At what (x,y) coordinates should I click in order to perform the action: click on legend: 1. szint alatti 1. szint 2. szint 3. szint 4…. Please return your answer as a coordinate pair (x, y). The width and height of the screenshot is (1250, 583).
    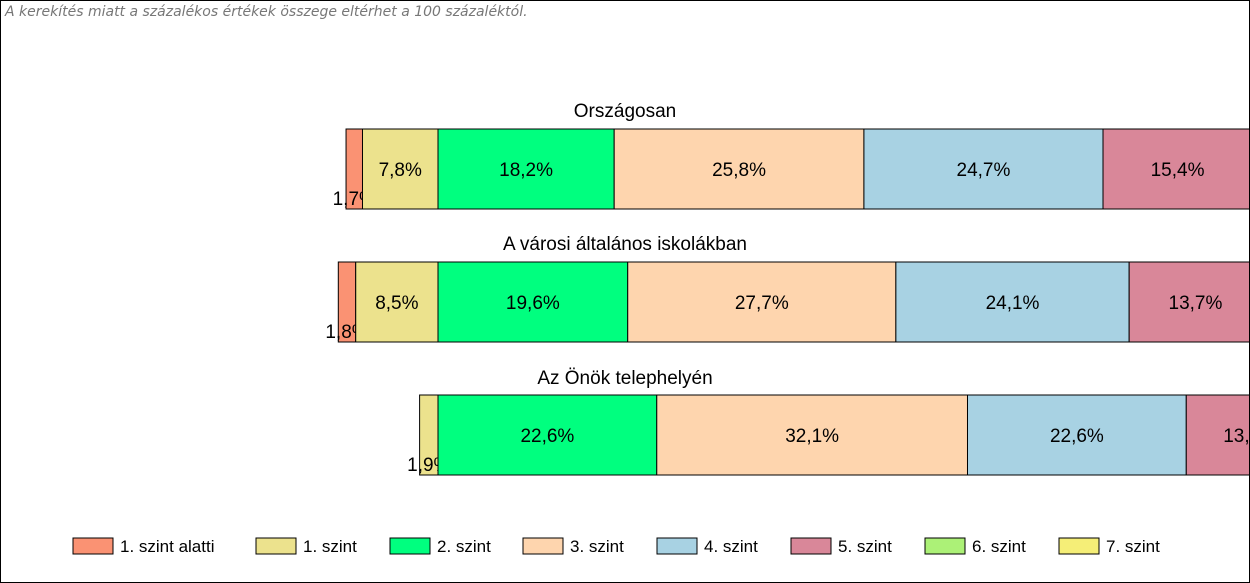
    Looking at the image, I should click on (616, 546).